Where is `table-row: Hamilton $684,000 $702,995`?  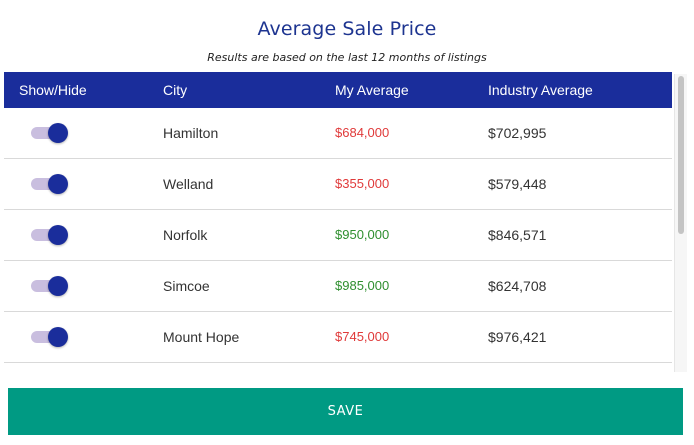 table-row: Hamilton $684,000 $702,995 is located at coordinates (338, 133).